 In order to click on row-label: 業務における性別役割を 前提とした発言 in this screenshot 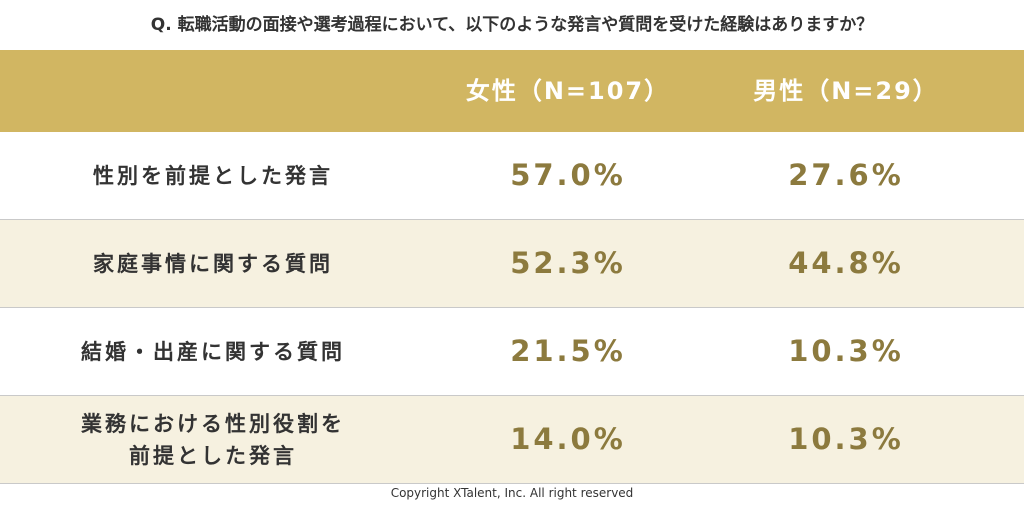, I will do `click(213, 439)`.